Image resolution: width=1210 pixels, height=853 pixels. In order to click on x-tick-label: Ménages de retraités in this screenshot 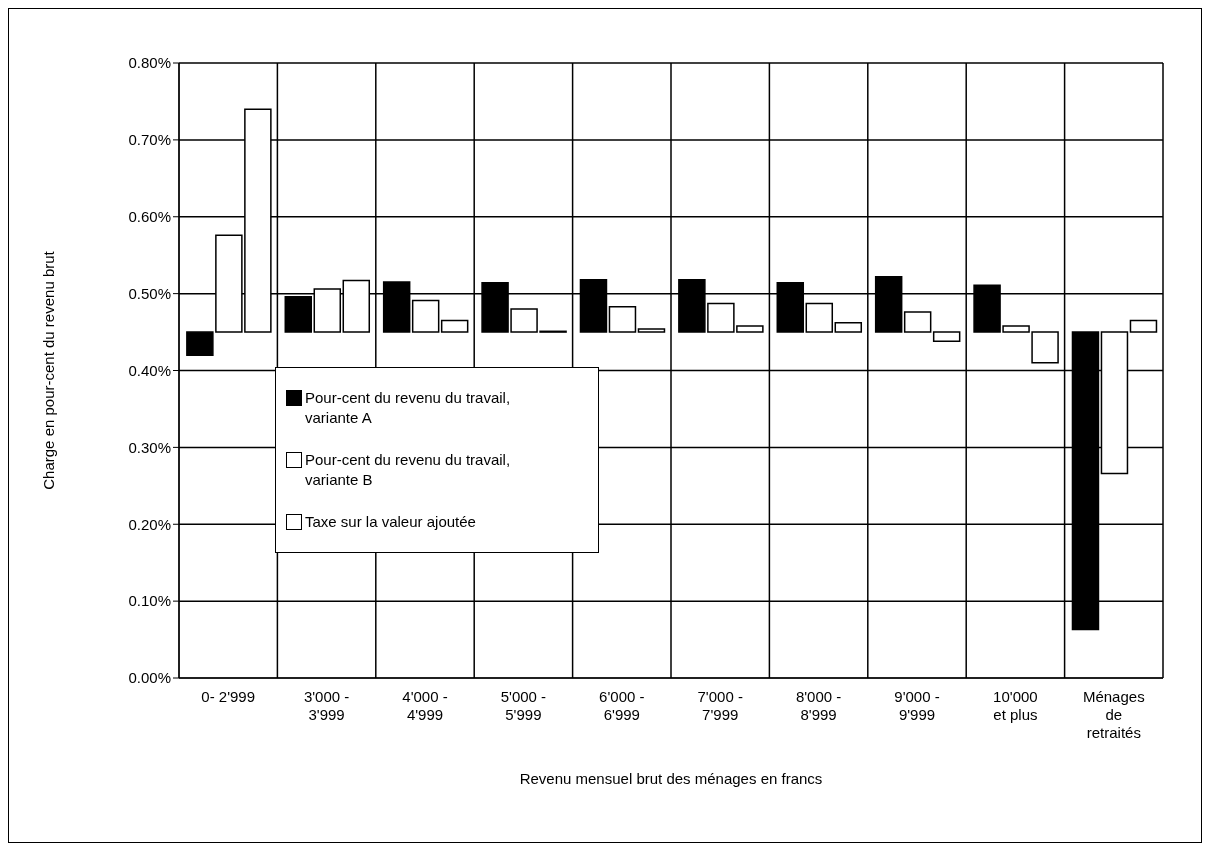, I will do `click(1113, 714)`.